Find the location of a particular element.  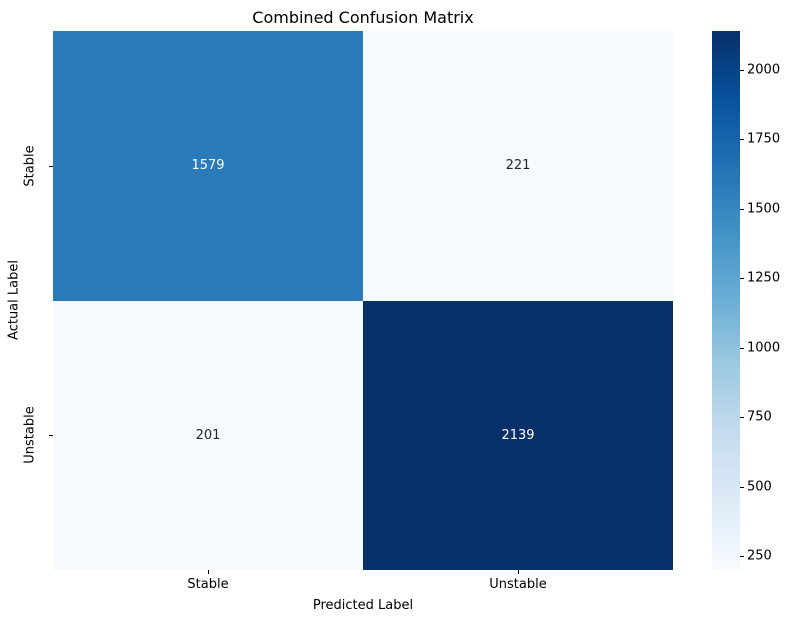

colorbar-tick-label: 2000 is located at coordinates (764, 70).